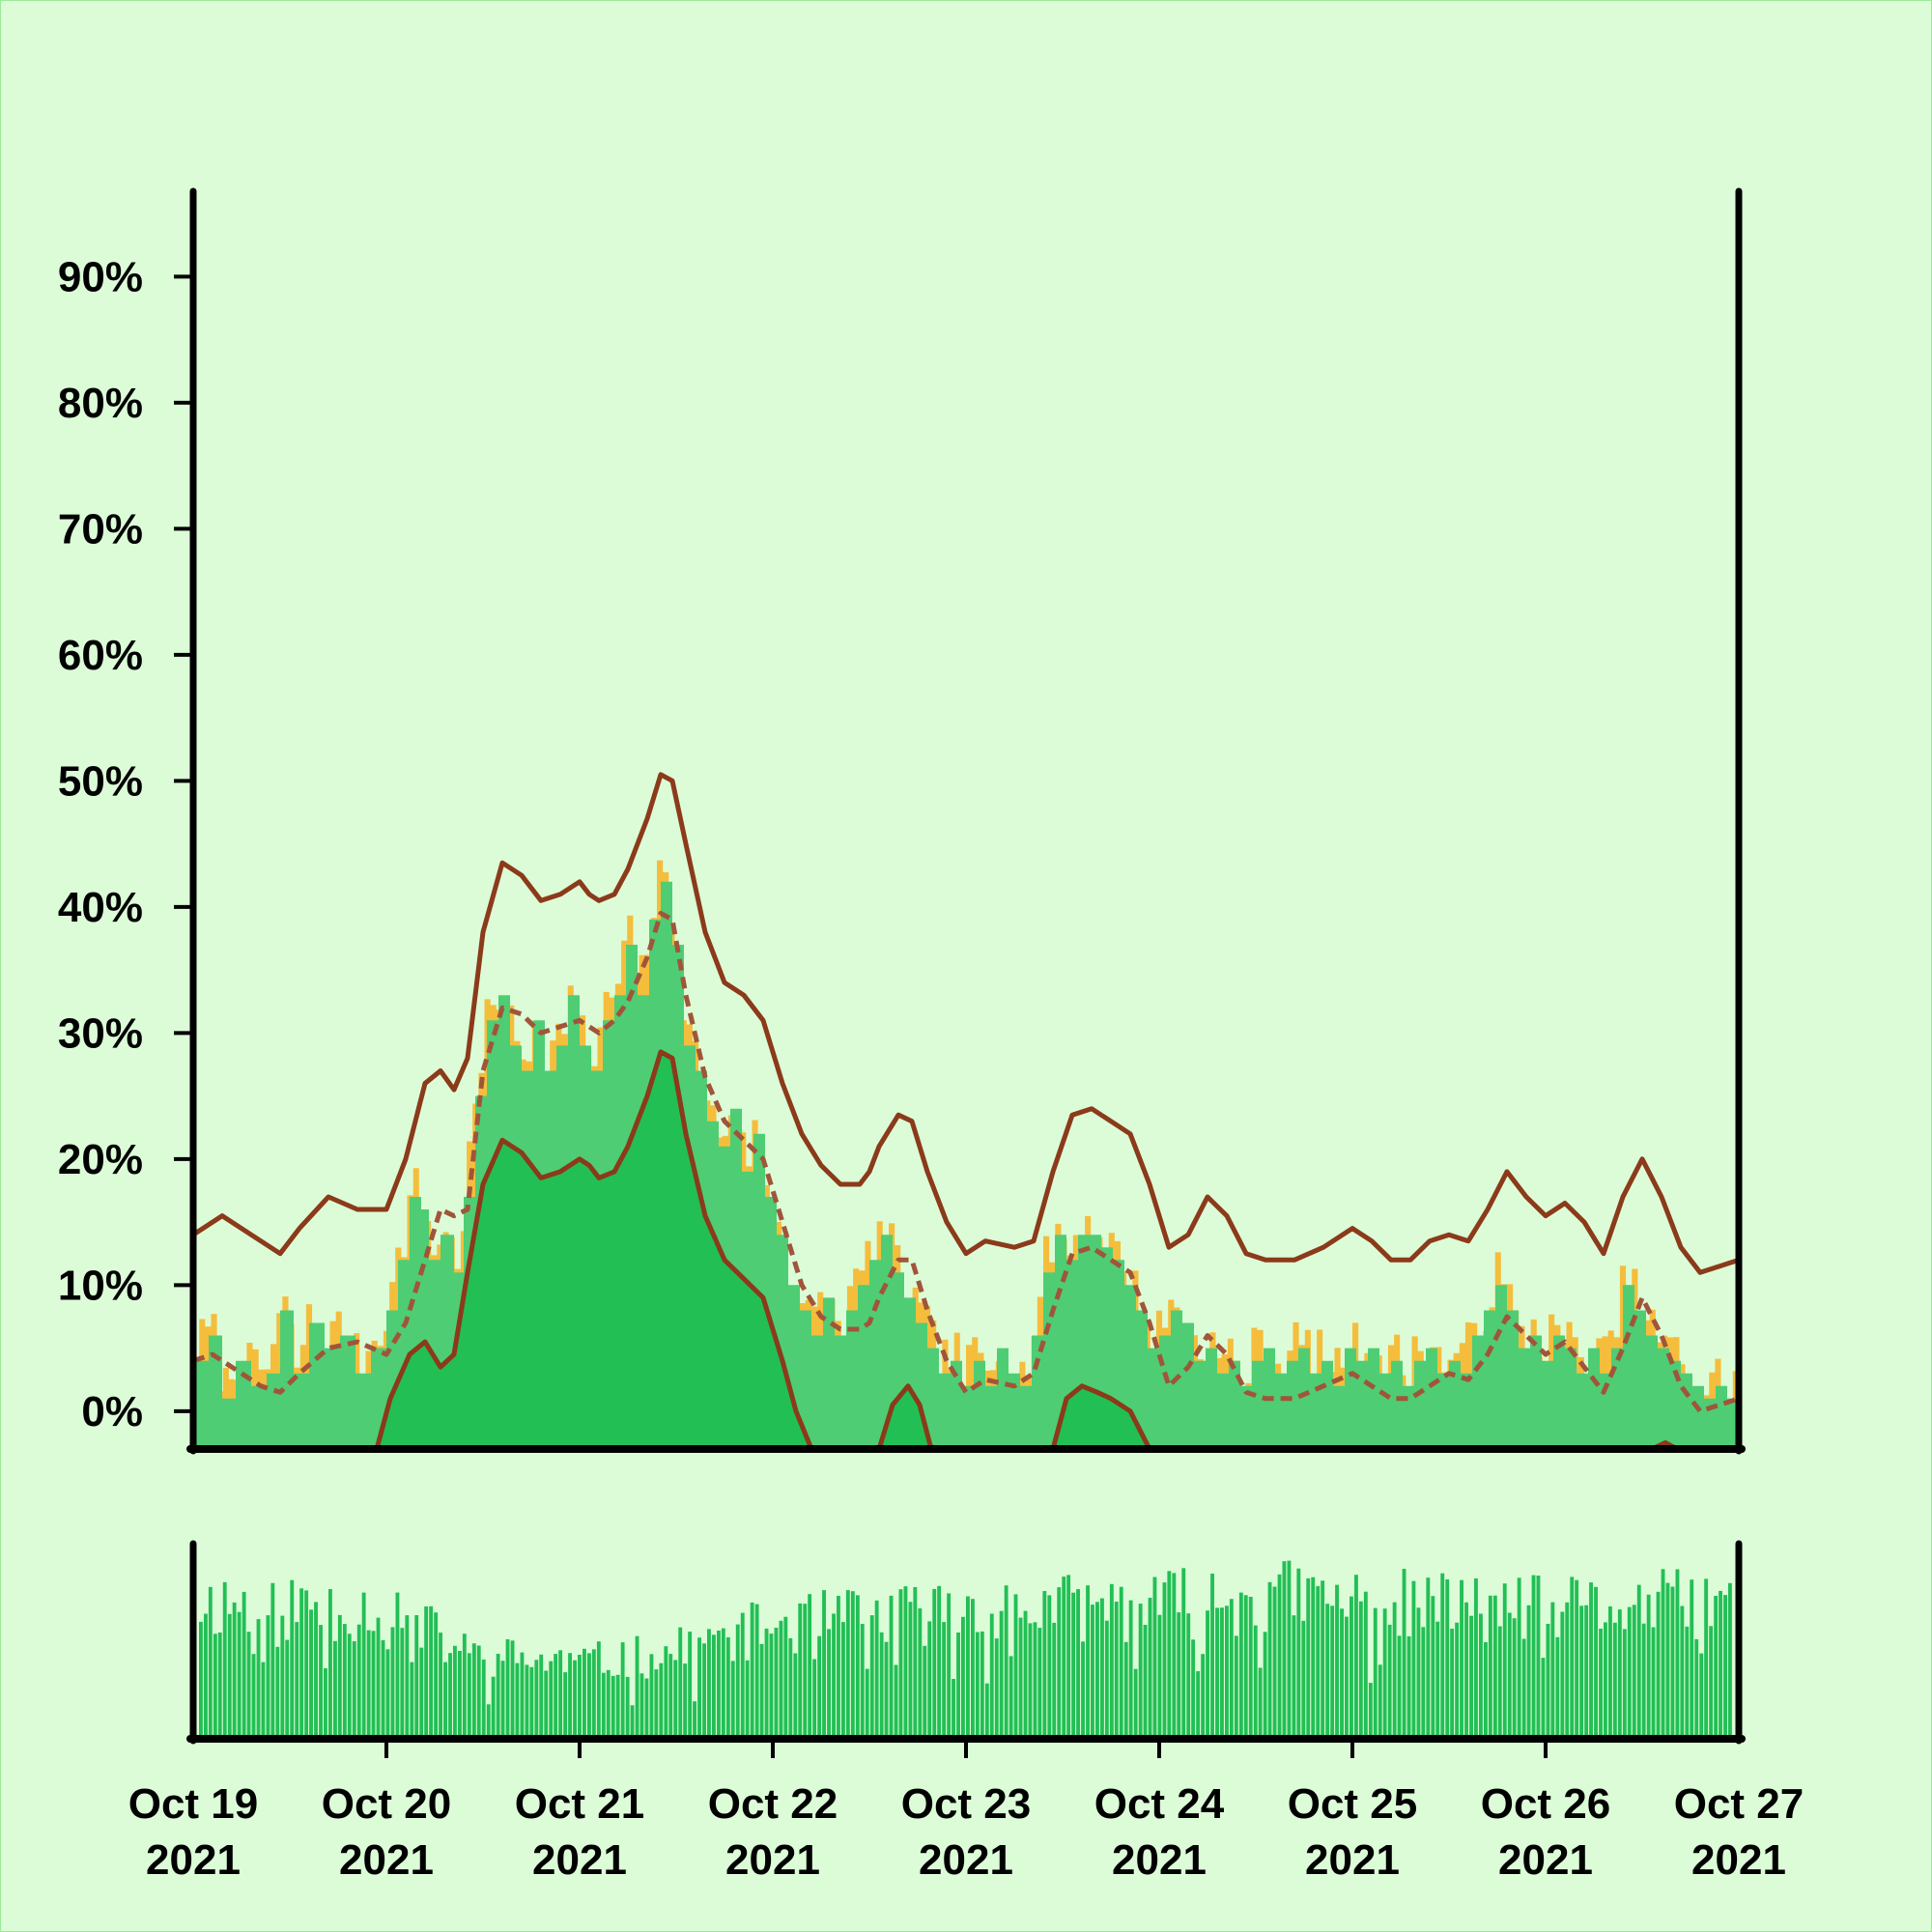 The width and height of the screenshot is (1932, 1932). Describe the element at coordinates (1026, 1249) in the screenshot. I see `lower-bound-line` at that location.